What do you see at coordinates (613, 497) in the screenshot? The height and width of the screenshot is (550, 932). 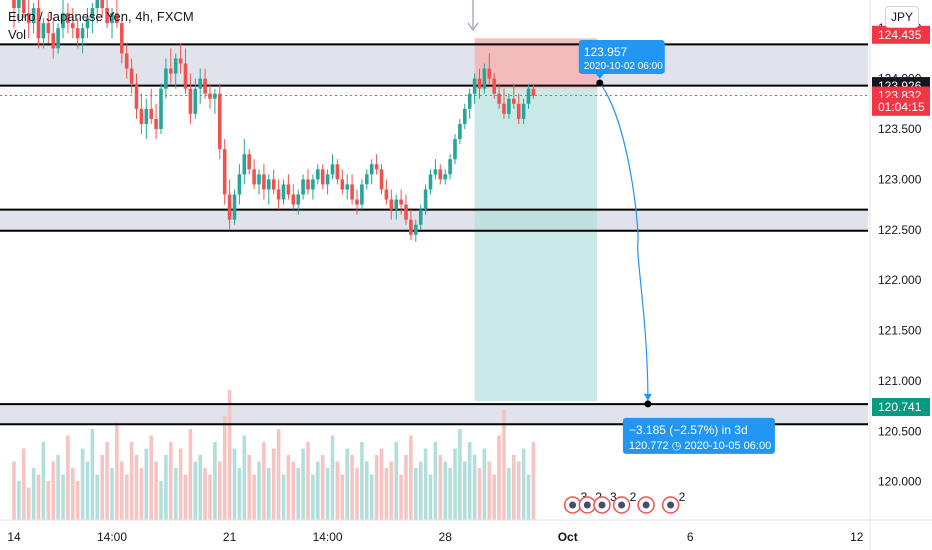 I see `event-count: 3` at bounding box center [613, 497].